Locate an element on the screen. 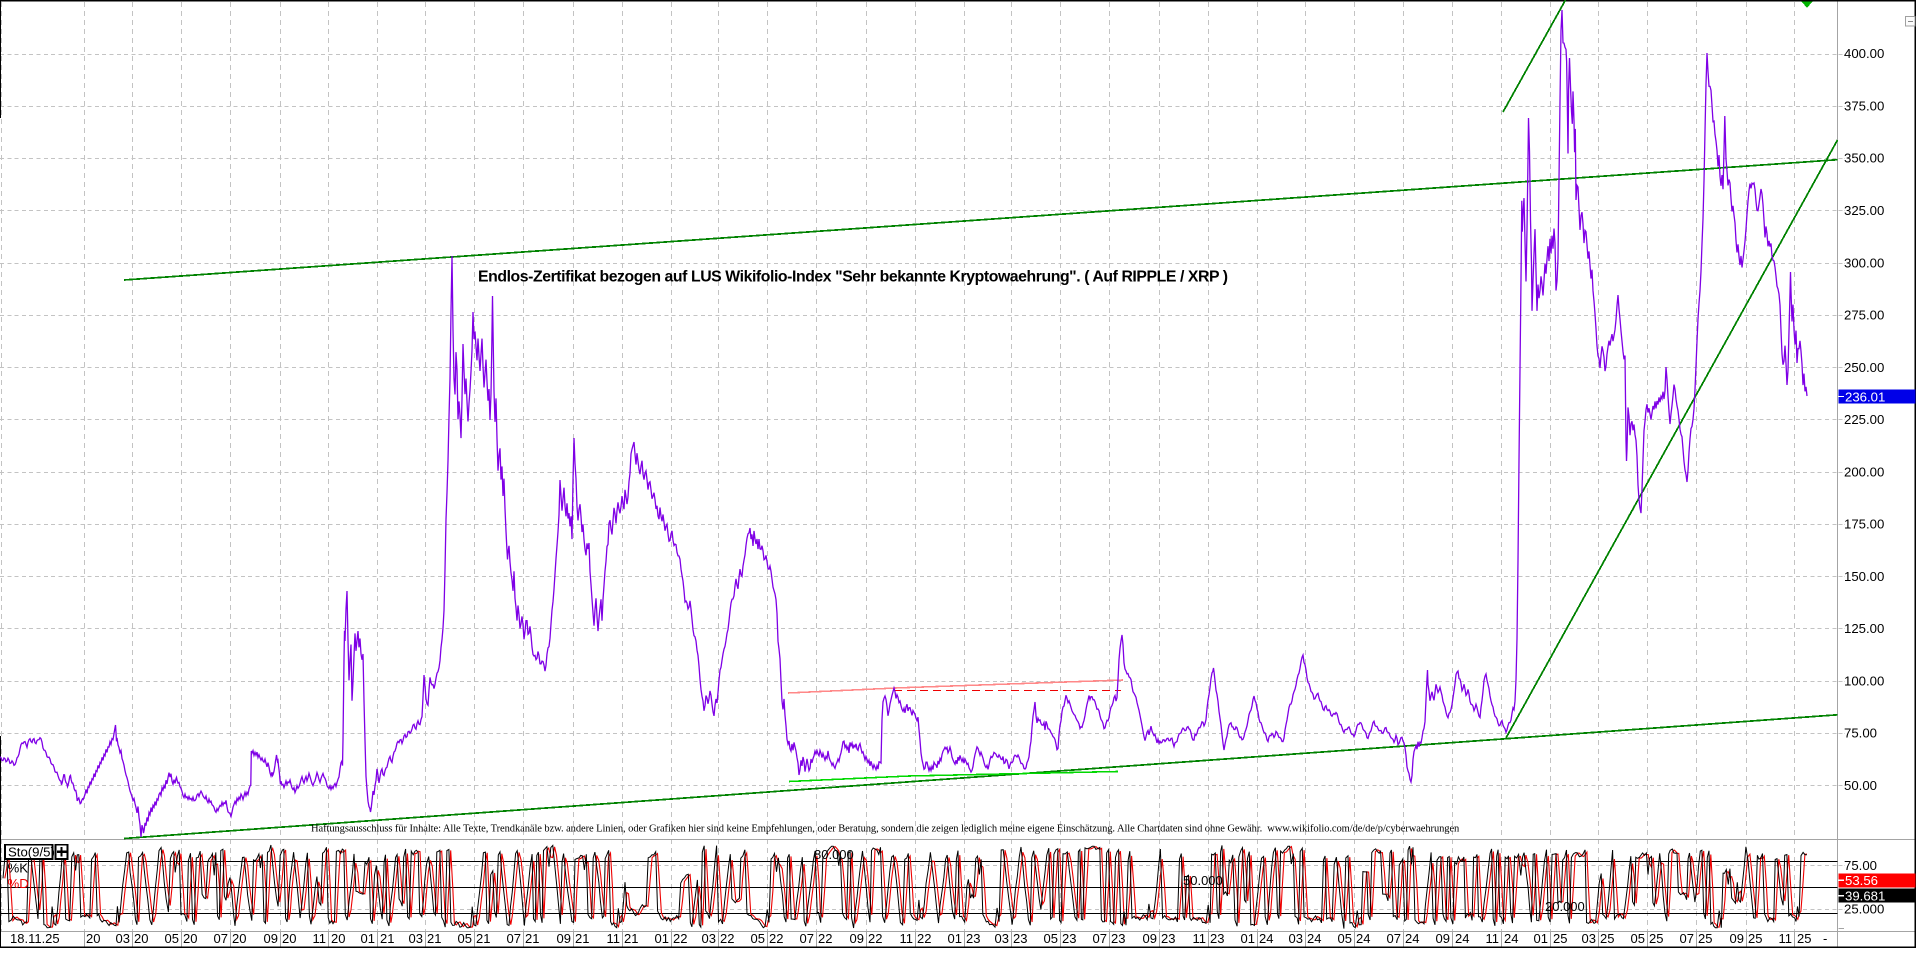 This screenshot has width=1916, height=953. svg-text: 325.00 is located at coordinates (1864, 210).